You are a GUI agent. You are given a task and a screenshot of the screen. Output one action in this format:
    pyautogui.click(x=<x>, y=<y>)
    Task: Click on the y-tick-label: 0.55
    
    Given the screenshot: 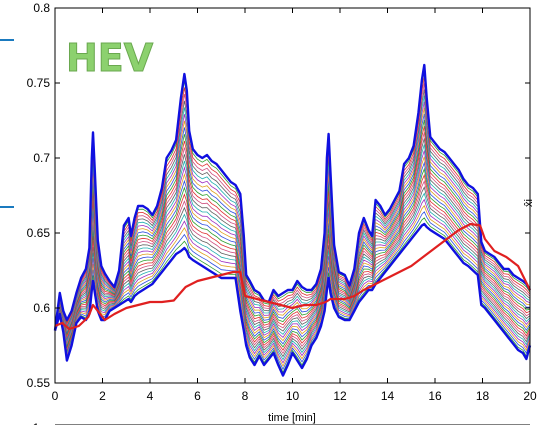 What is the action you would take?
    pyautogui.click(x=39, y=383)
    